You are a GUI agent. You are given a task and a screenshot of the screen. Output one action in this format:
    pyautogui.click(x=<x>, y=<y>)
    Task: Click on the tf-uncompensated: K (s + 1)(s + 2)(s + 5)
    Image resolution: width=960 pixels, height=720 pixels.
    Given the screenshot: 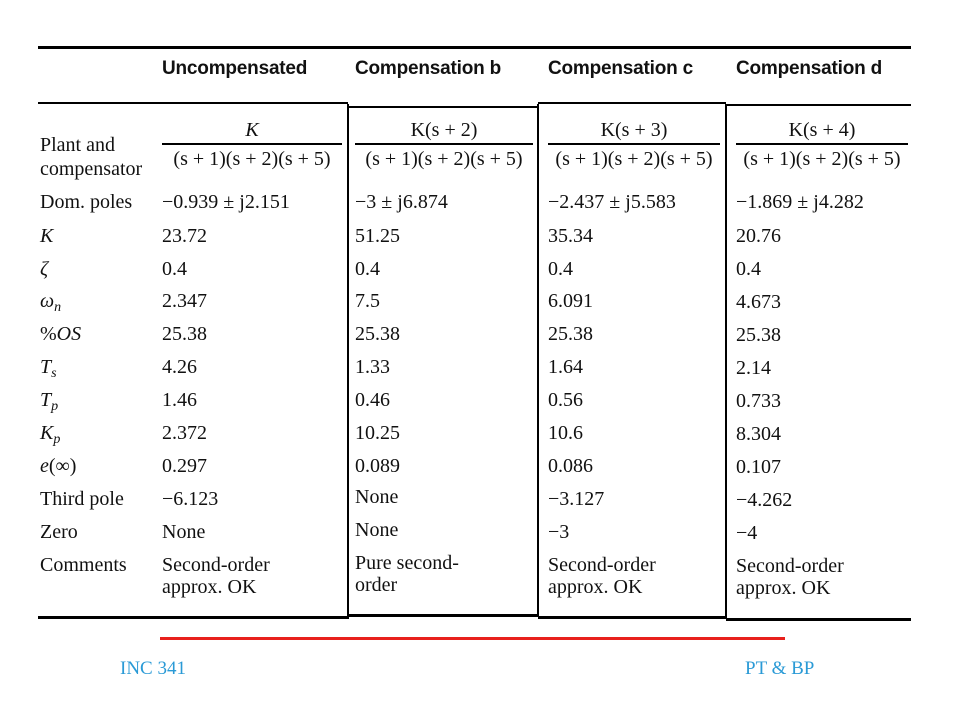 What is the action you would take?
    pyautogui.click(x=252, y=144)
    